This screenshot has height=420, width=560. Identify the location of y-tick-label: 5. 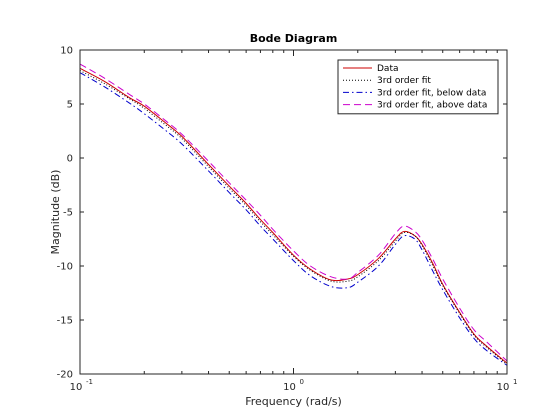
(70, 105).